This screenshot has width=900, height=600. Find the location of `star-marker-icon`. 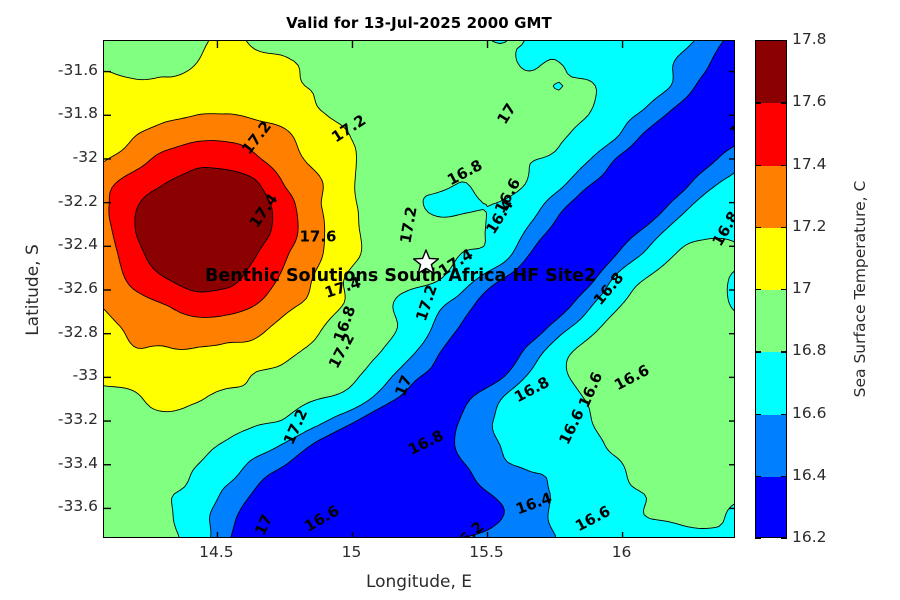

star-marker-icon is located at coordinates (426, 261).